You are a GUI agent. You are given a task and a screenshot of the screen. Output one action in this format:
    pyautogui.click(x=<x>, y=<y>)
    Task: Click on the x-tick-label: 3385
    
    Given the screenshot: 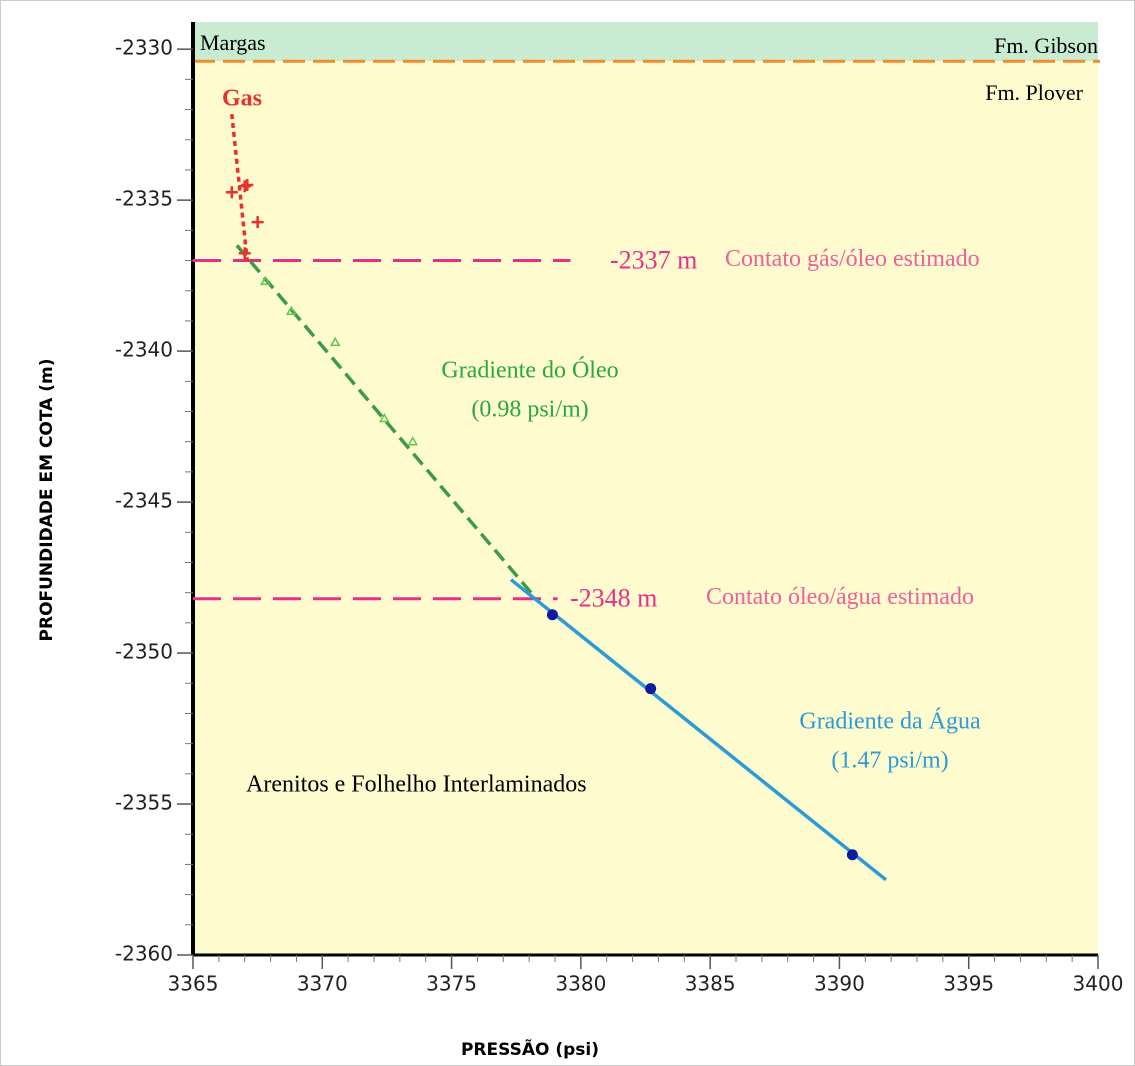 What is the action you would take?
    pyautogui.click(x=710, y=984)
    